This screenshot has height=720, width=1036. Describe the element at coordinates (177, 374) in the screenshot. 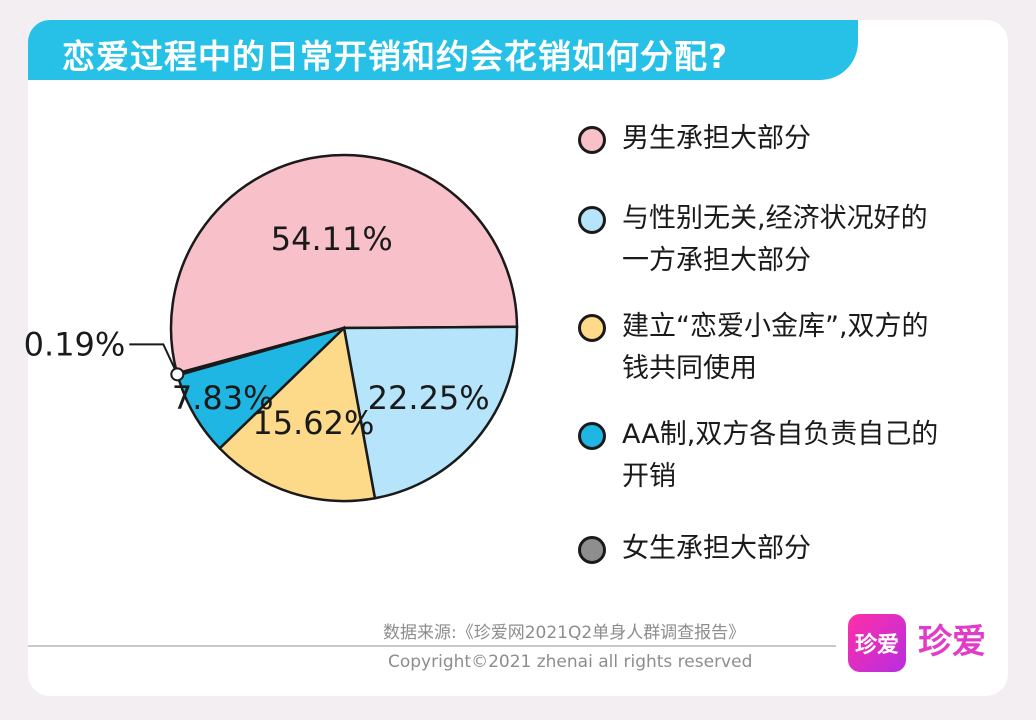

I see `label-female-marker` at that location.